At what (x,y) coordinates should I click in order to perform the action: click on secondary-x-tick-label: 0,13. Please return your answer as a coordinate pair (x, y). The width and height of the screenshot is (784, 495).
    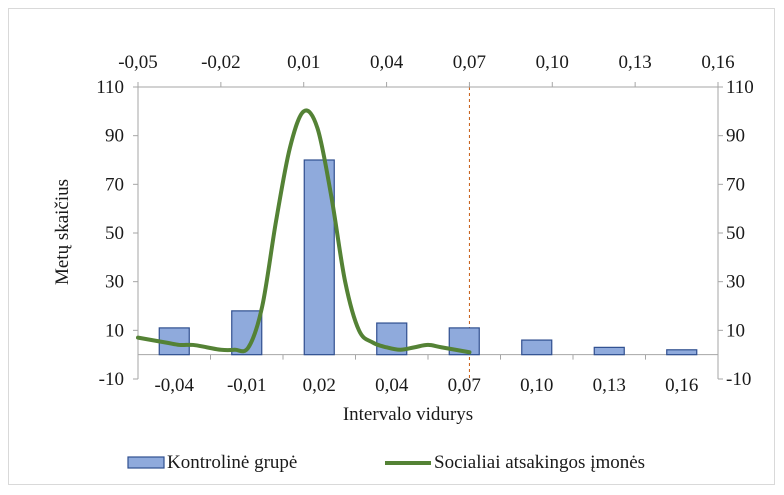
    Looking at the image, I should click on (635, 62).